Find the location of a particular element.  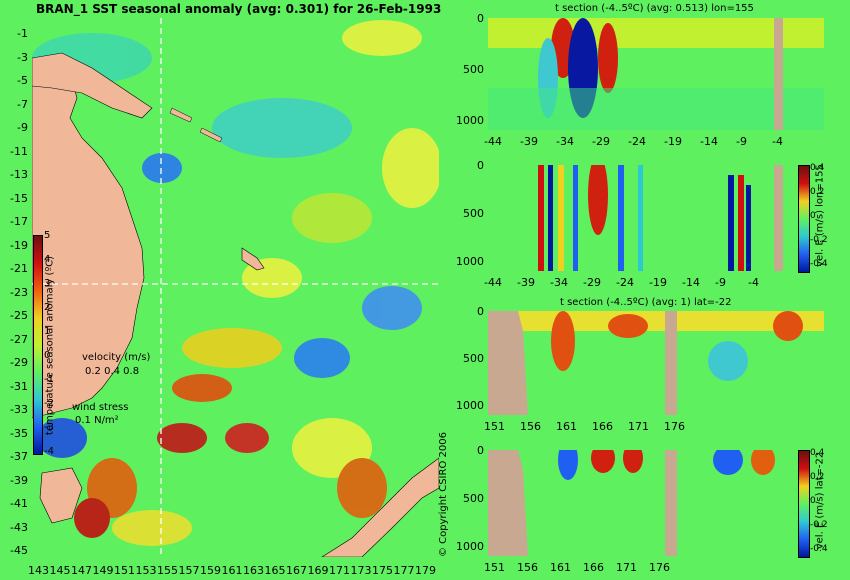

section-colorbar-tick: -0.2 is located at coordinates (819, 240).